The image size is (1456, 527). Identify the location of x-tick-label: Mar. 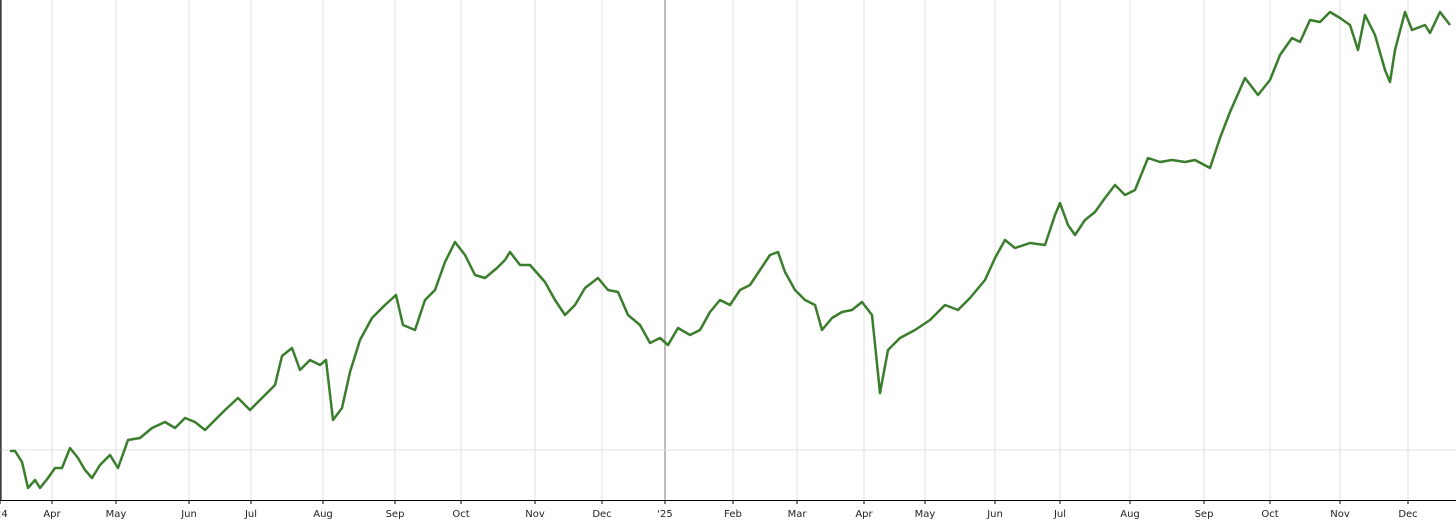
(798, 514).